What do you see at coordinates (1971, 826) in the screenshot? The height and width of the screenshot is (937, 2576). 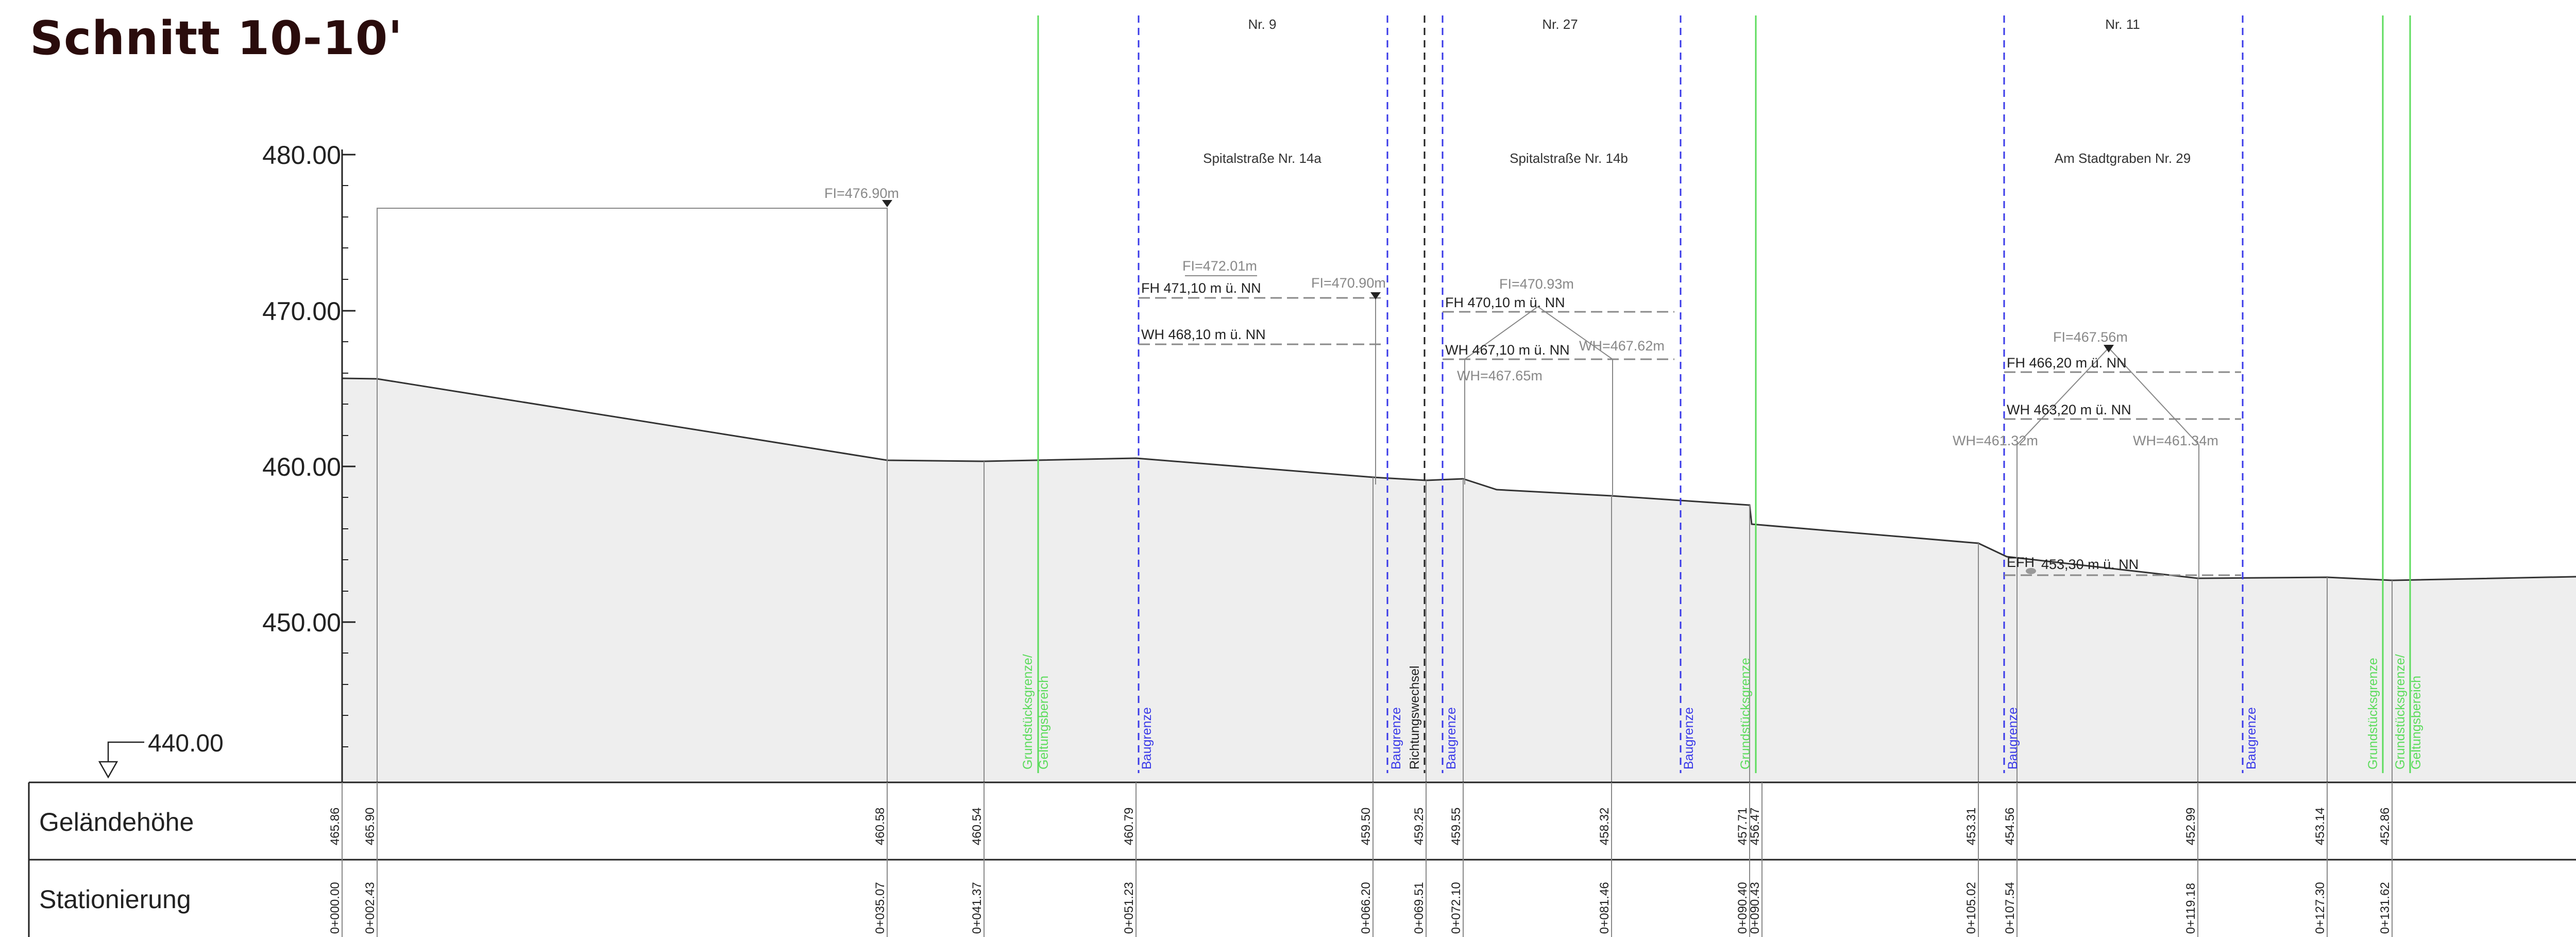 I see `gelaende-value: 453.31` at bounding box center [1971, 826].